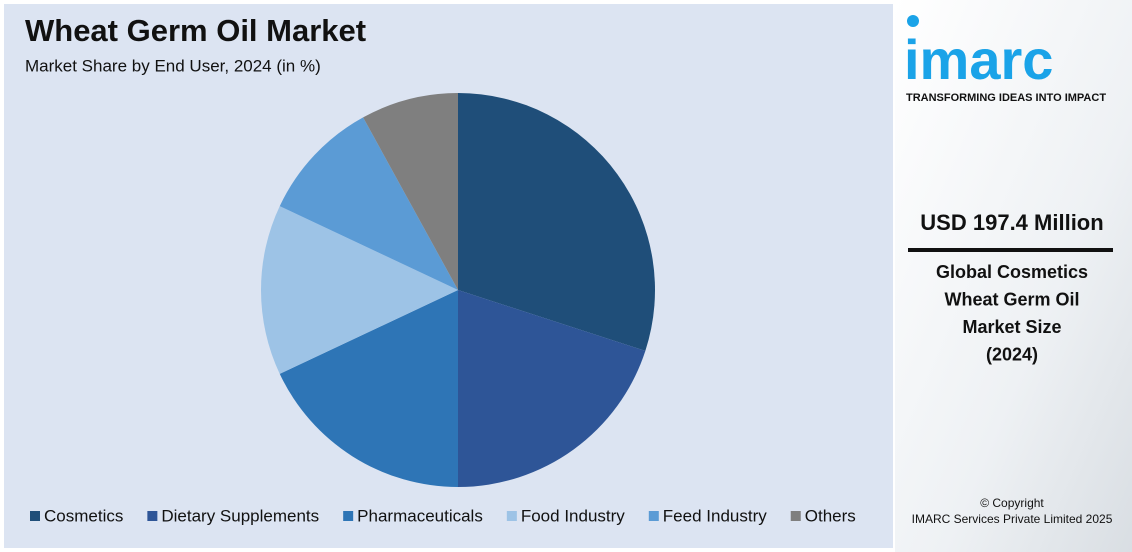  Describe the element at coordinates (715, 515) in the screenshot. I see `legend-label: Feed Industry` at that location.